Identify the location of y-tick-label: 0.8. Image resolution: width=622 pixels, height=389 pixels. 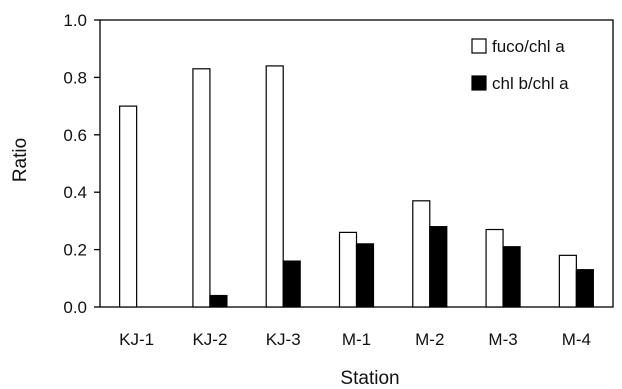
(75, 77).